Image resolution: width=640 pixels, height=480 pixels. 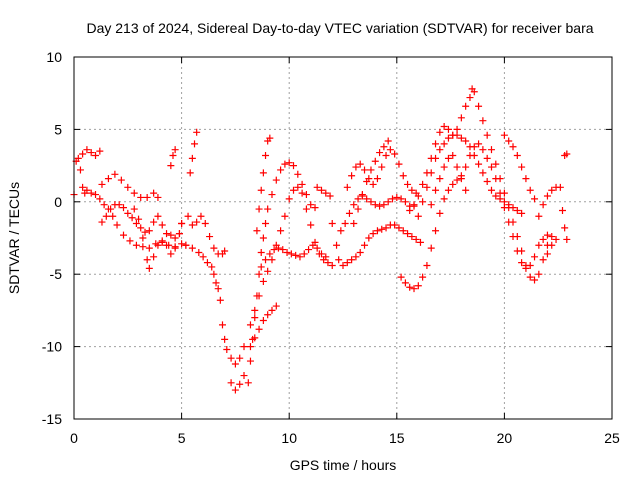 What do you see at coordinates (14, 238) in the screenshot?
I see `y-axis-label: SDTVAR / TECUs` at bounding box center [14, 238].